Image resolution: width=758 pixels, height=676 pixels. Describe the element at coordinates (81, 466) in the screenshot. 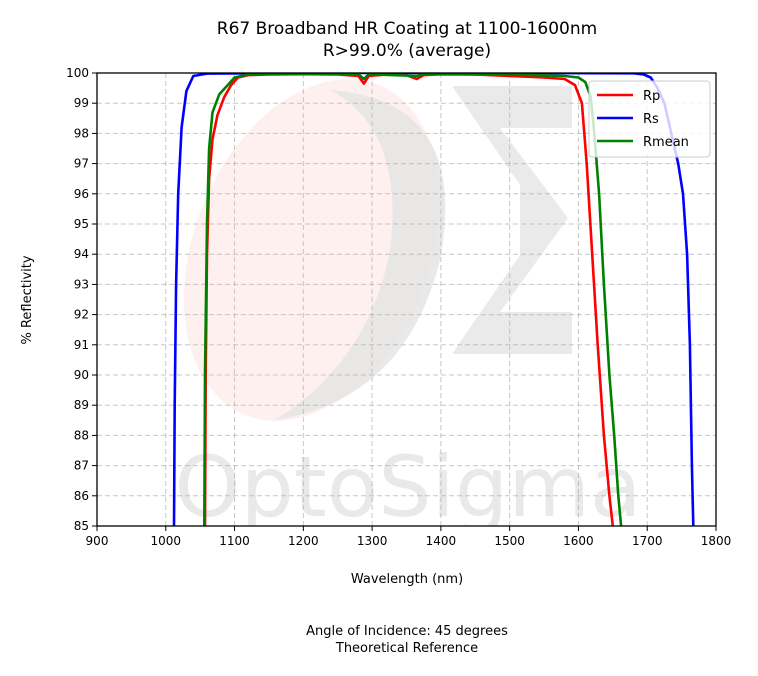

I see `y-tick-label: 87` at that location.